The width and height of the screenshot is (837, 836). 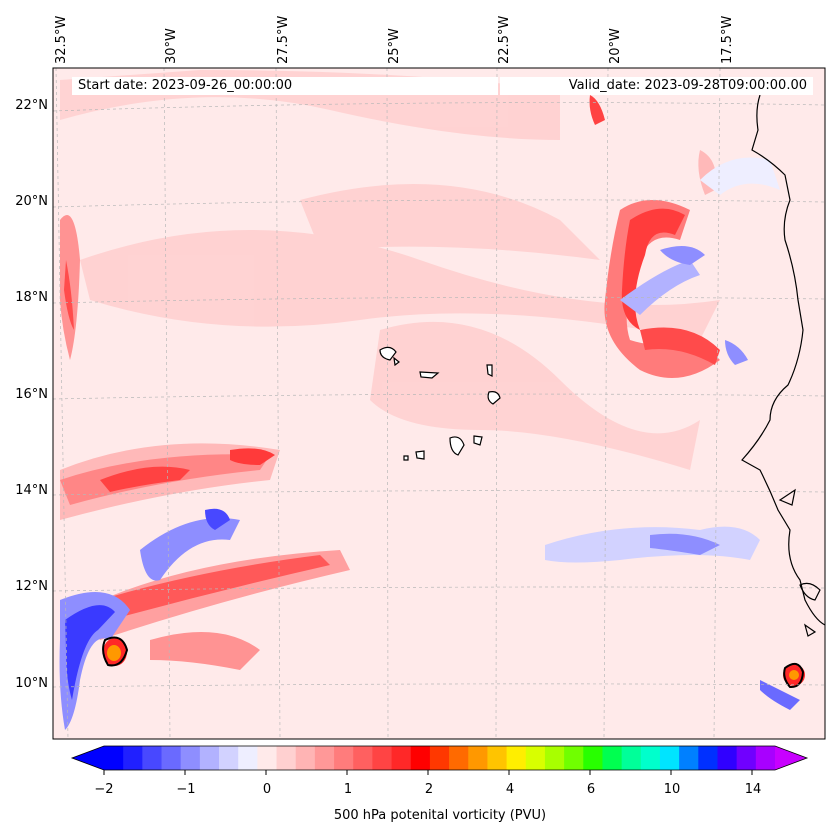 What do you see at coordinates (656, 86) in the screenshot?
I see `valid-date-label: Valid_date: 2023-09-28T09:00:00.00` at bounding box center [656, 86].